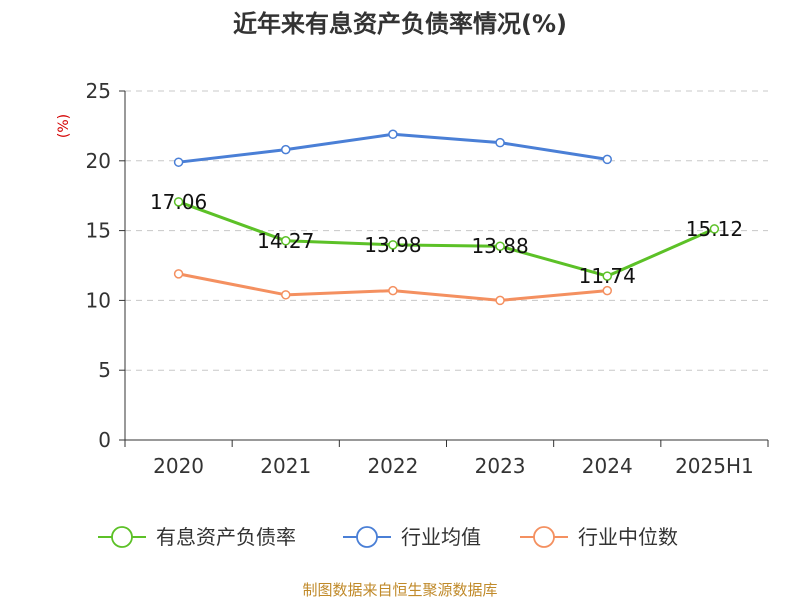  I want to click on y-tick-label-3: 15, so click(98, 231).